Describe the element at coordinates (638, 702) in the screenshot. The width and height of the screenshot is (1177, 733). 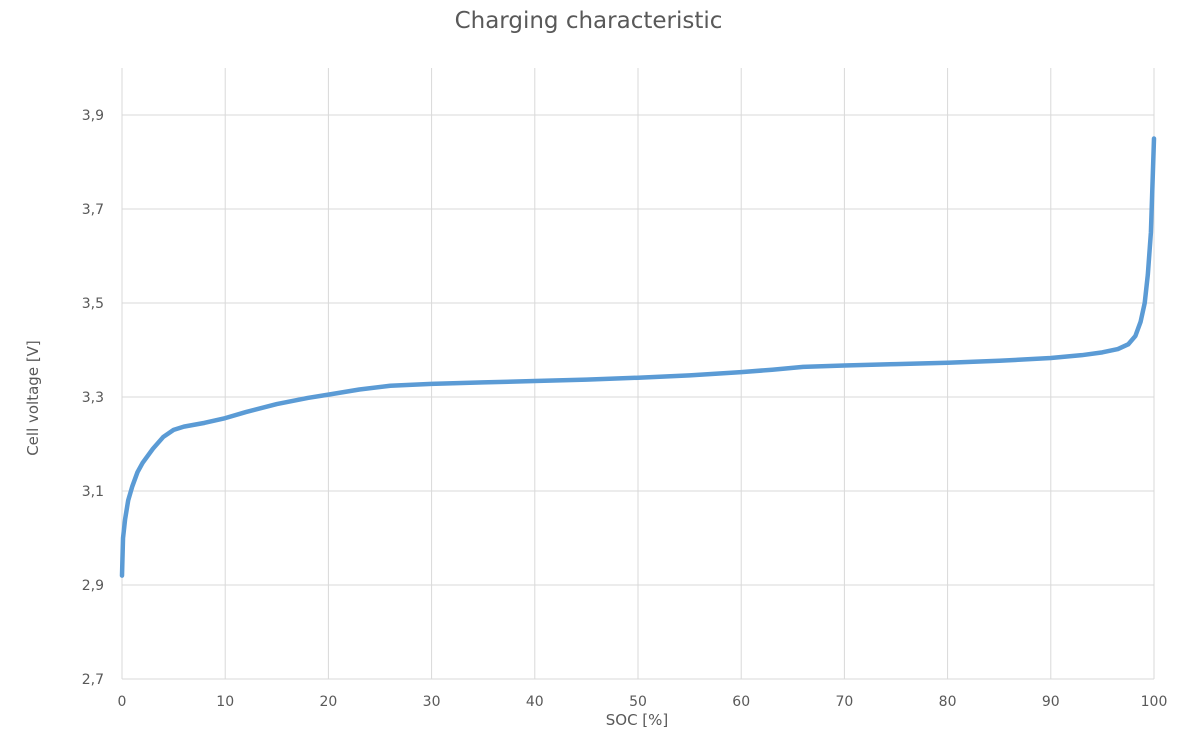
I see `x-tick-label: 50` at that location.